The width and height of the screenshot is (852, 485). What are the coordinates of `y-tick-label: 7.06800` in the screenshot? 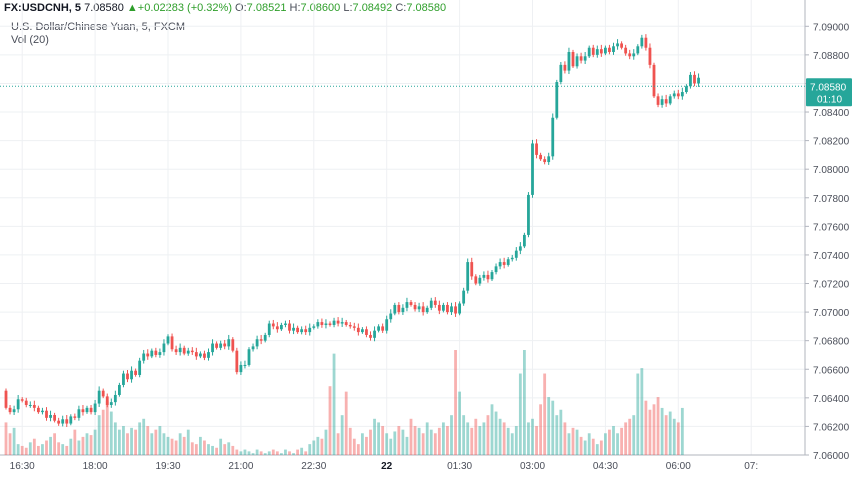 It's located at (831, 342).